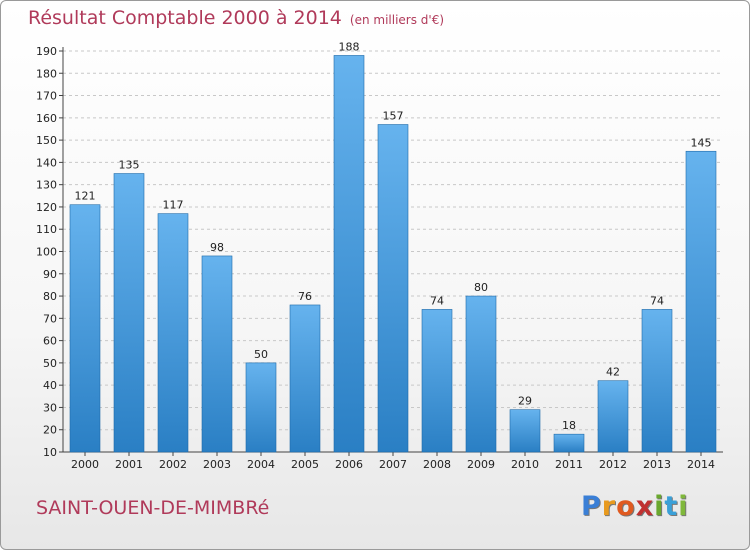 The height and width of the screenshot is (550, 750). What do you see at coordinates (50, 274) in the screenshot?
I see `y-tick-label: 90` at bounding box center [50, 274].